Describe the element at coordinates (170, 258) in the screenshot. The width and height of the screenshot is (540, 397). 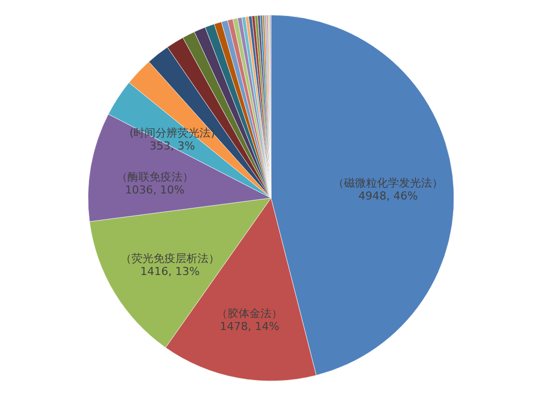
I see `slice-label: （荧光免疫层析法）` at that location.